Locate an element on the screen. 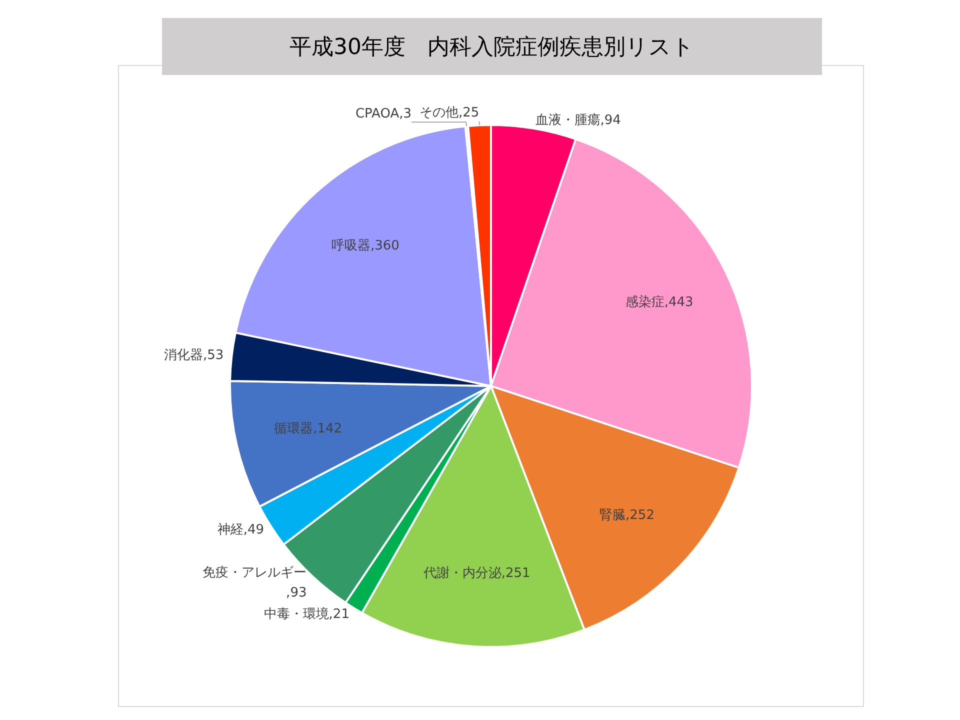 The height and width of the screenshot is (720, 960). data-label: ,443 is located at coordinates (679, 302).